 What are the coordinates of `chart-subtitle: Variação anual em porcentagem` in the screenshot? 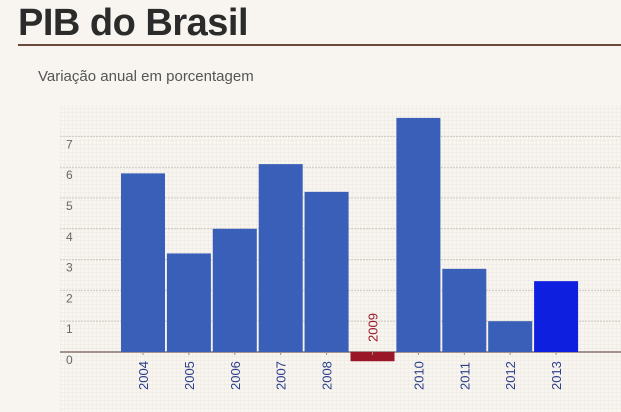 It's located at (146, 76).